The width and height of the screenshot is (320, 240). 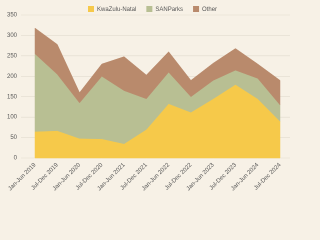 What do you see at coordinates (13, 138) in the screenshot?
I see `y-tick-label: 50` at bounding box center [13, 138].